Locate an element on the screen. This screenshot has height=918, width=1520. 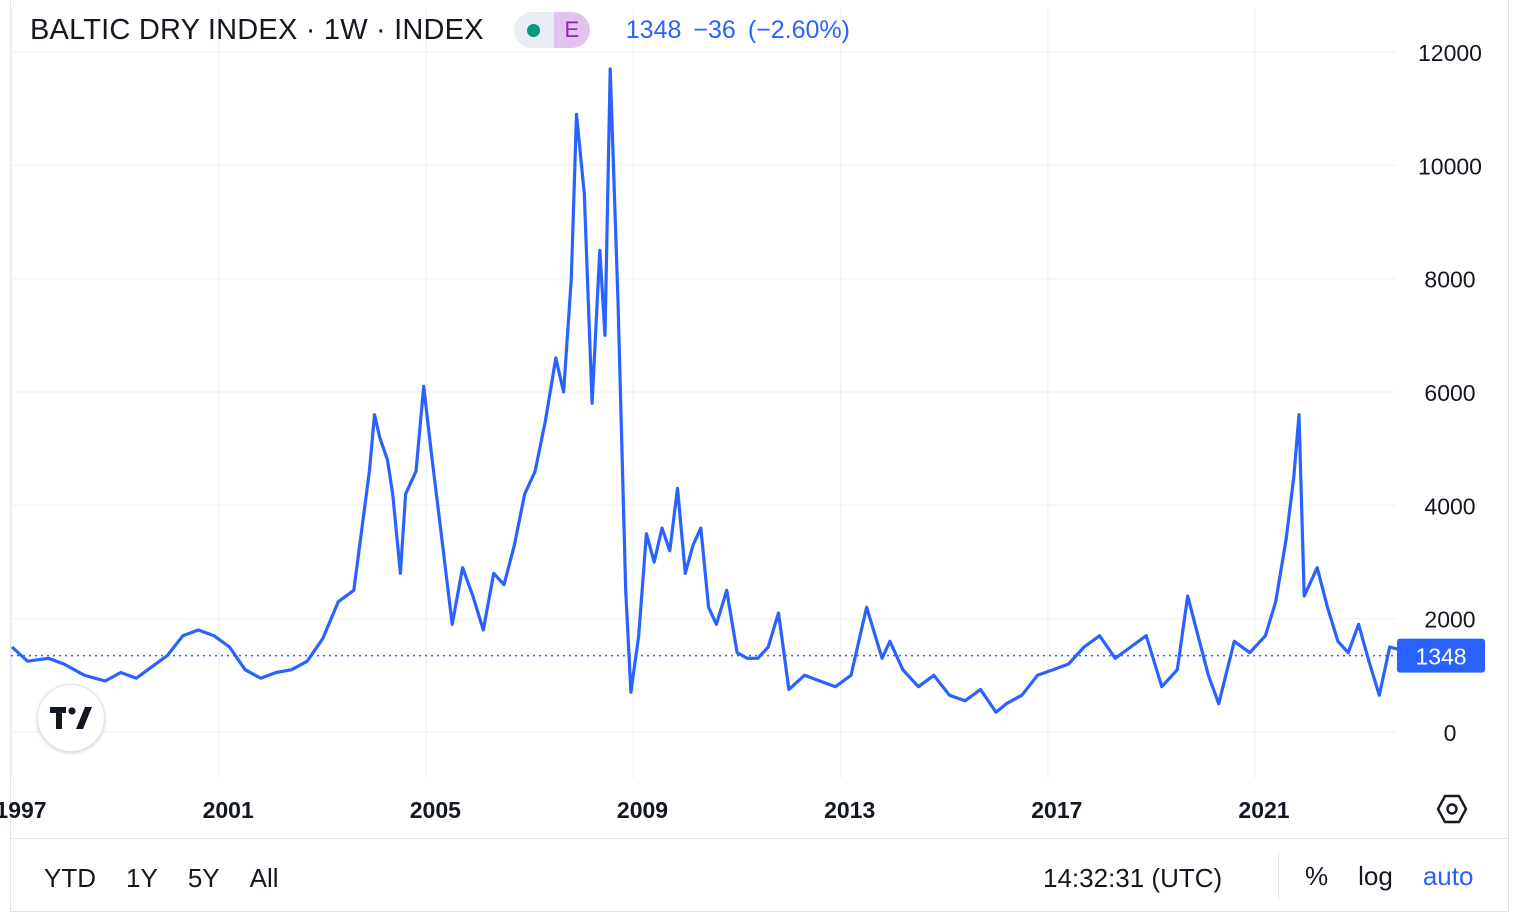
range-all-button: All is located at coordinates (264, 878).